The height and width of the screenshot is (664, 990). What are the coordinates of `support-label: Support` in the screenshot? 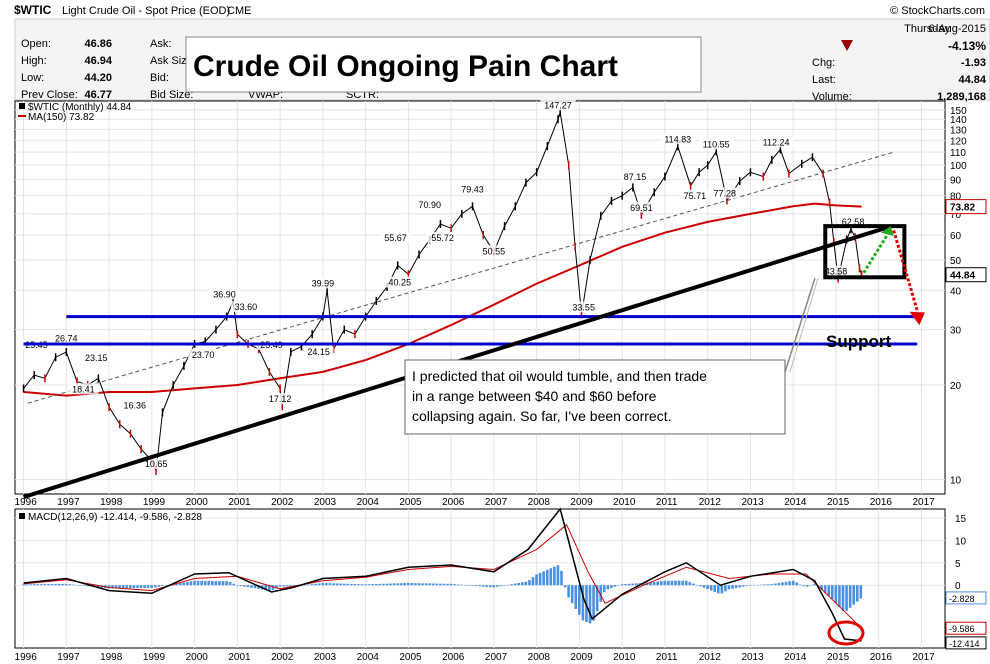 It's located at (858, 341).